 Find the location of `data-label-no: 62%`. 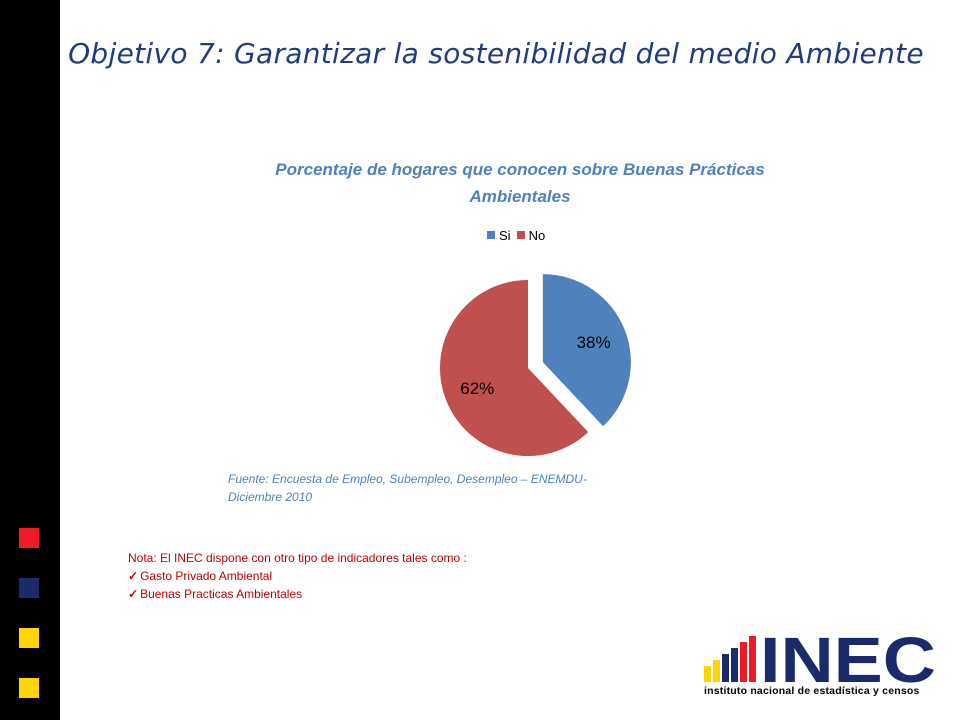

data-label-no: 62% is located at coordinates (477, 388).